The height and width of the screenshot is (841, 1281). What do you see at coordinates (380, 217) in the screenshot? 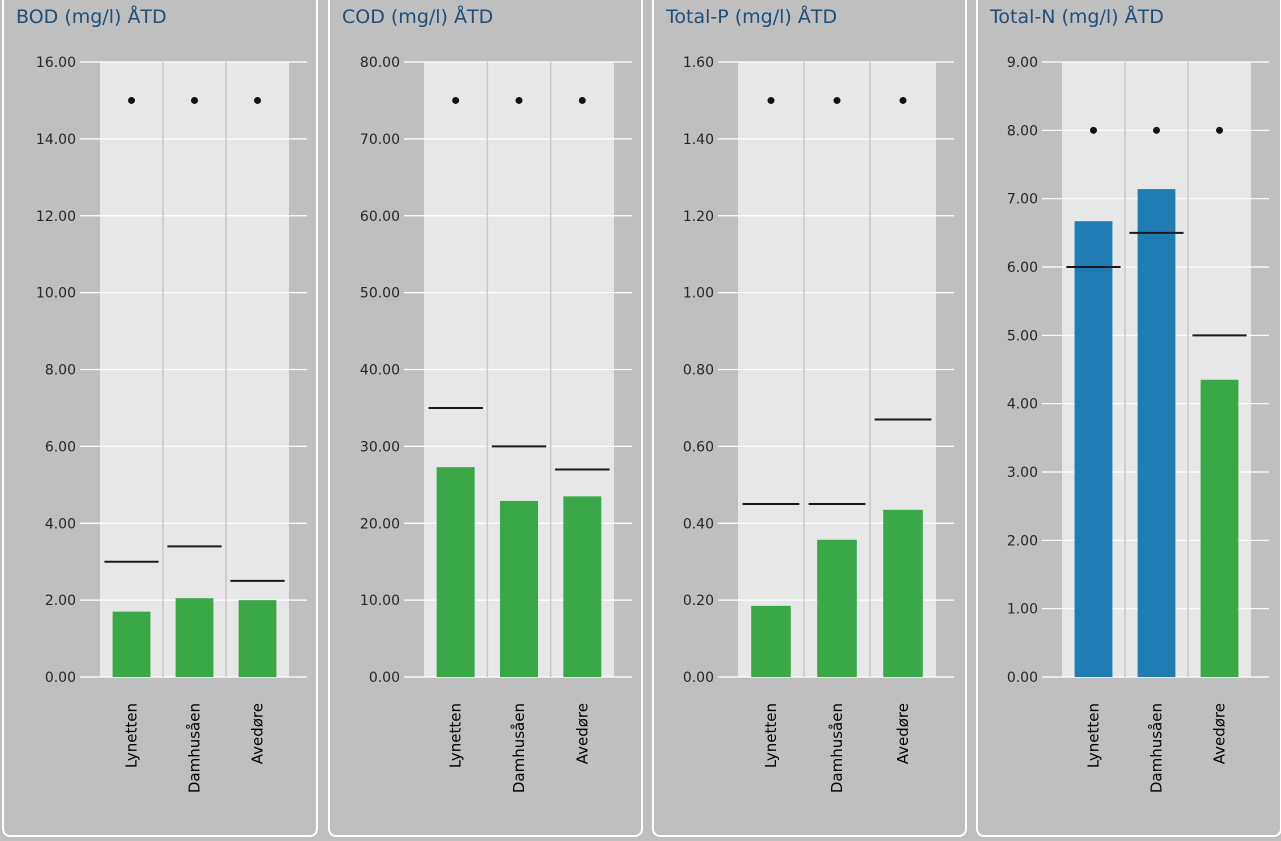
I see `y-tick-label: 60.00` at bounding box center [380, 217].